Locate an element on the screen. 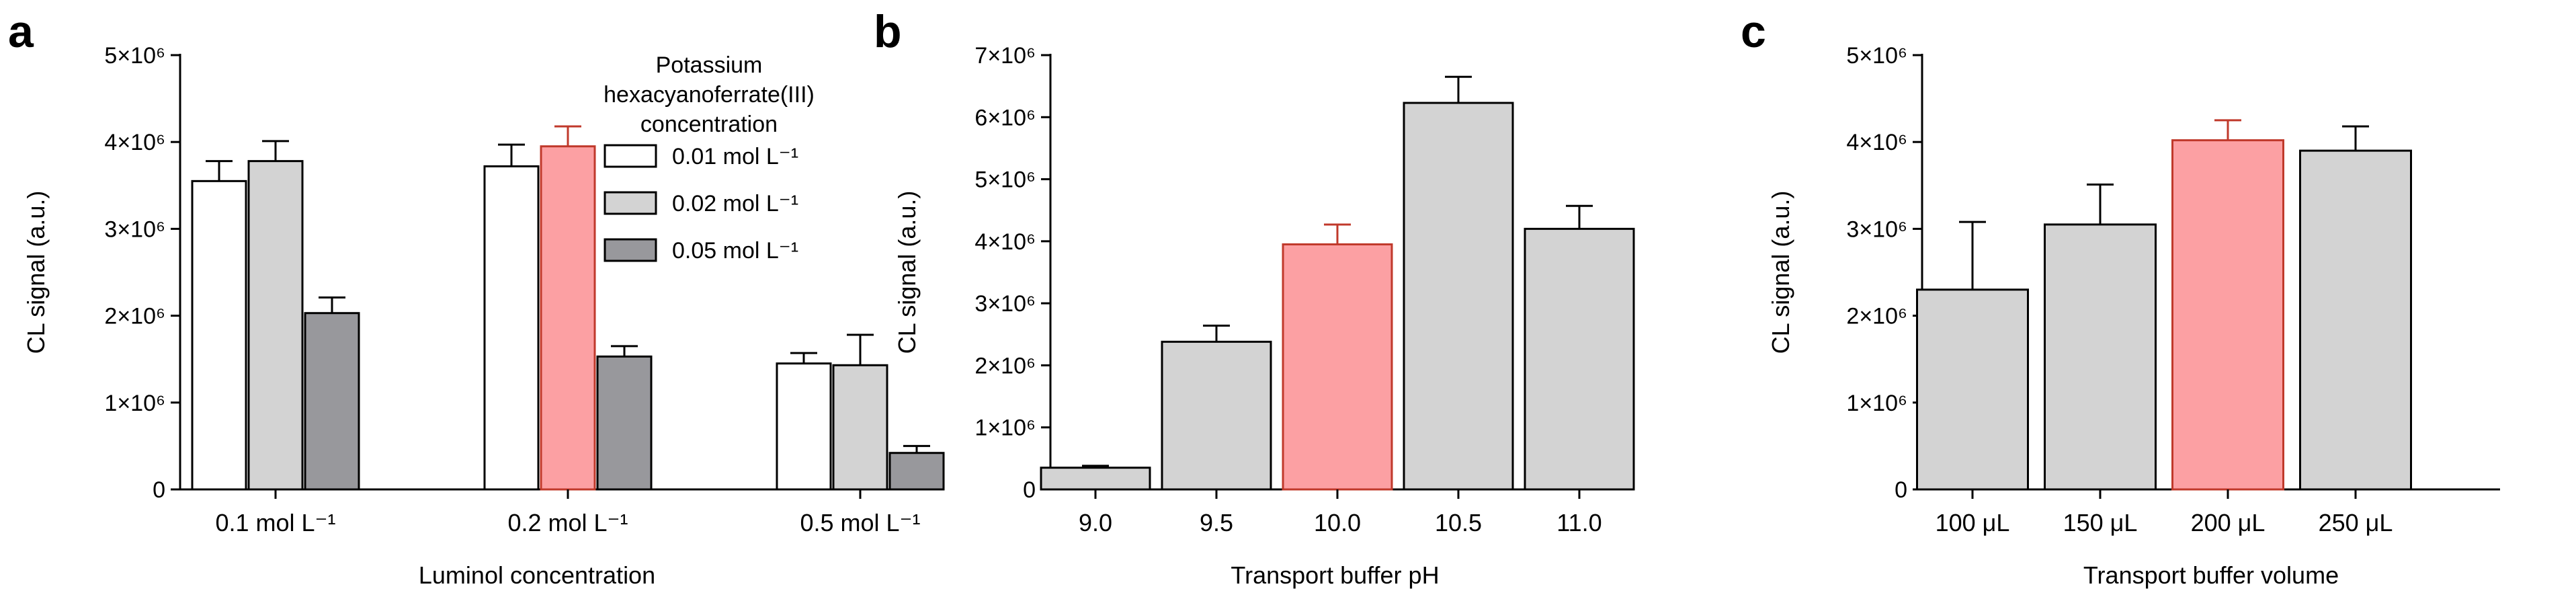 Image resolution: width=2576 pixels, height=599 pixels. x-axis-label: Transport buffer pH is located at coordinates (1335, 575).